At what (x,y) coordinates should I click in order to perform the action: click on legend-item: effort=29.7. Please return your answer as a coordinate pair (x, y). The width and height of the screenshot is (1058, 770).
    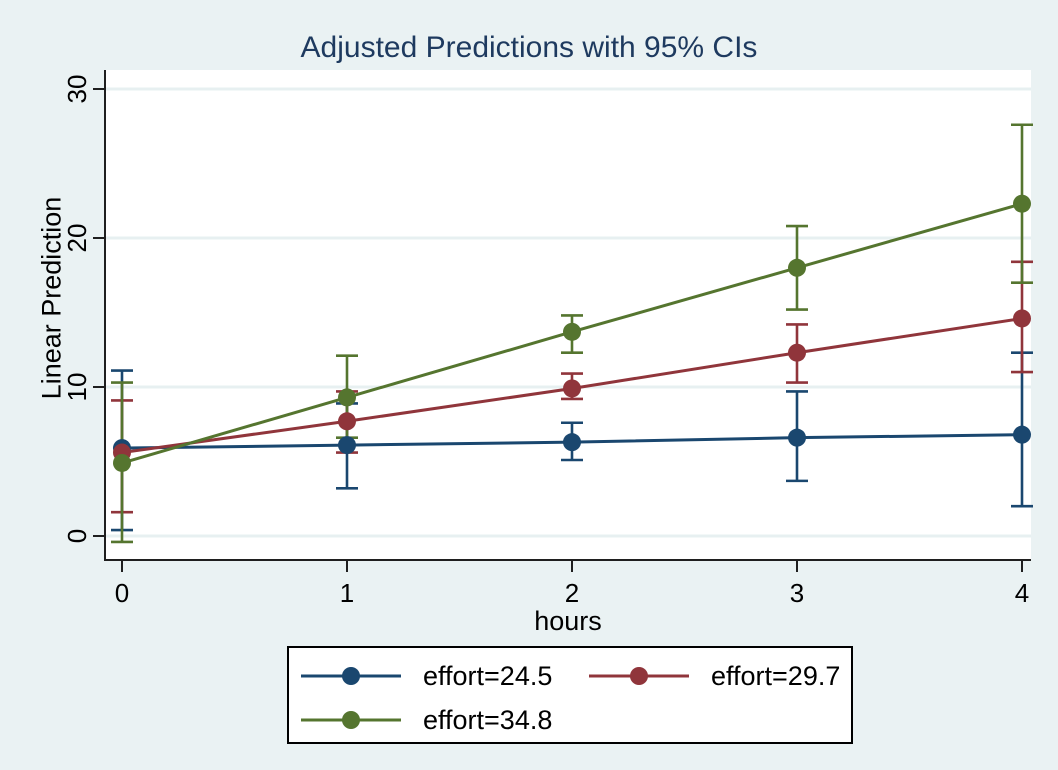
    Looking at the image, I should click on (720, 676).